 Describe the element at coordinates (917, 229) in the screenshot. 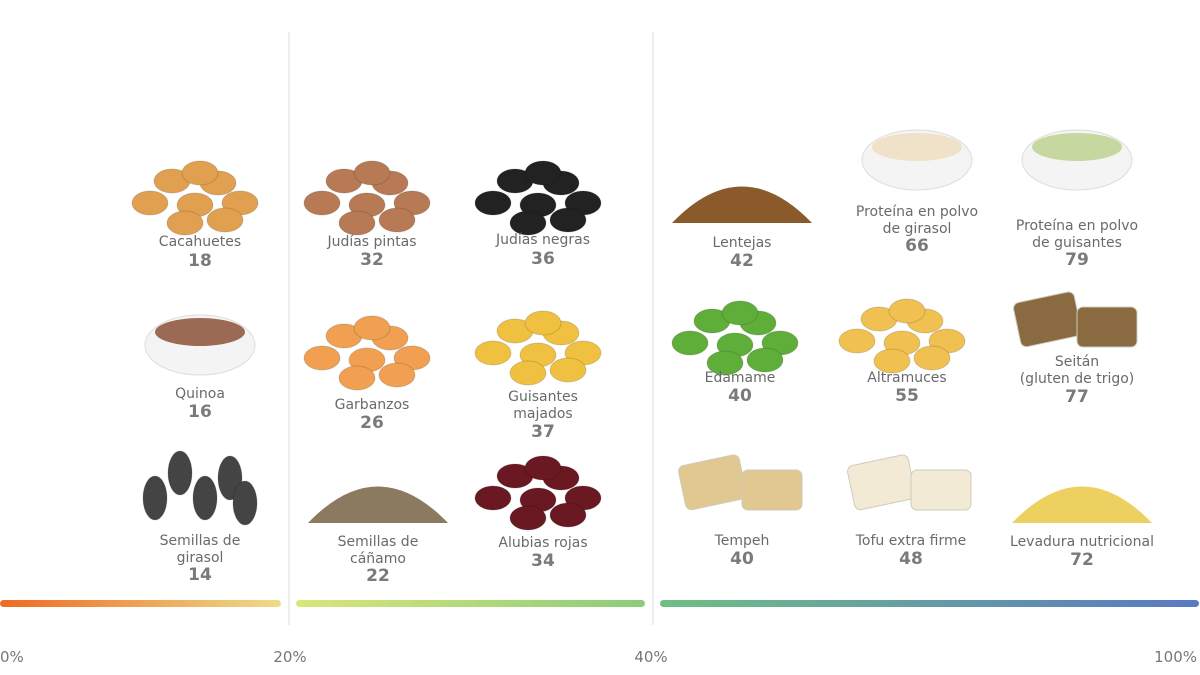

I see `food-label: de girasol` at that location.